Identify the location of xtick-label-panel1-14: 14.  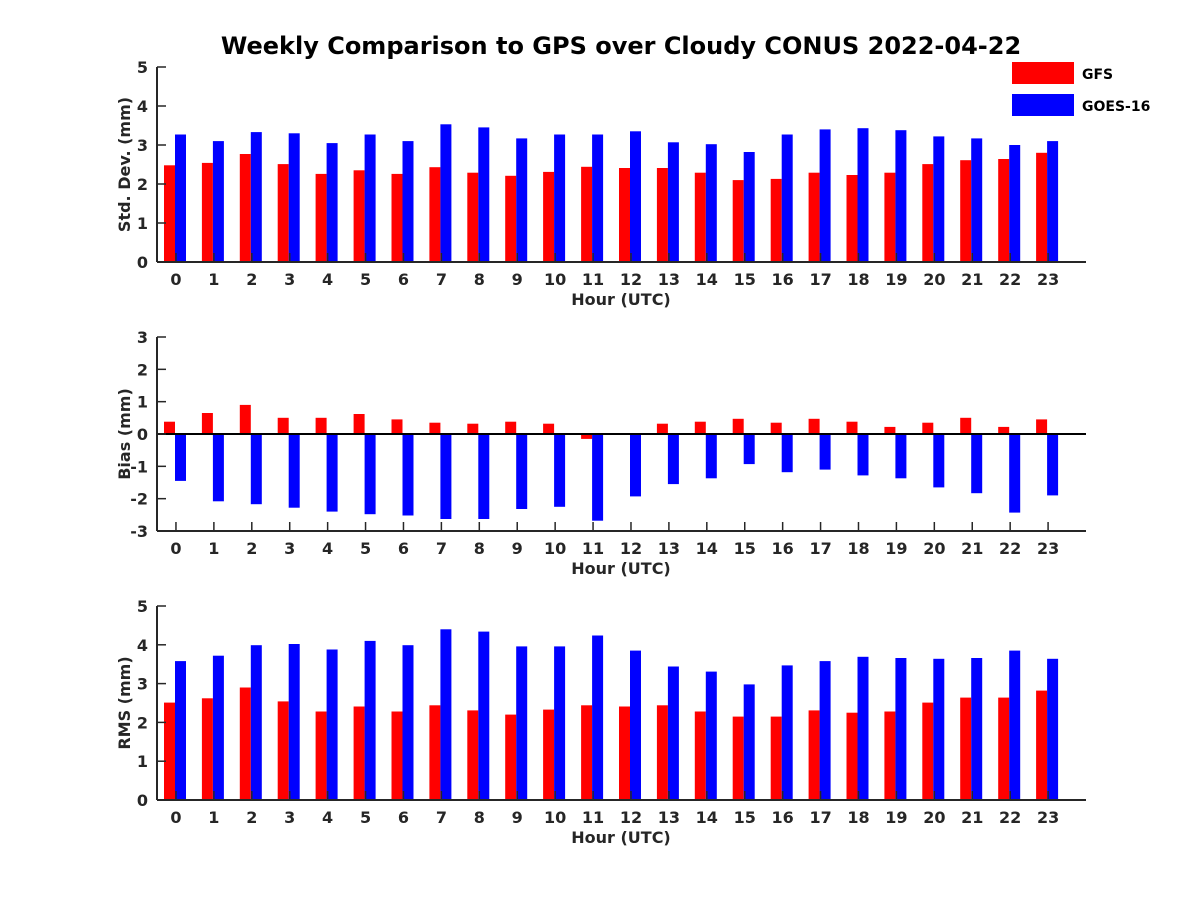
(707, 548).